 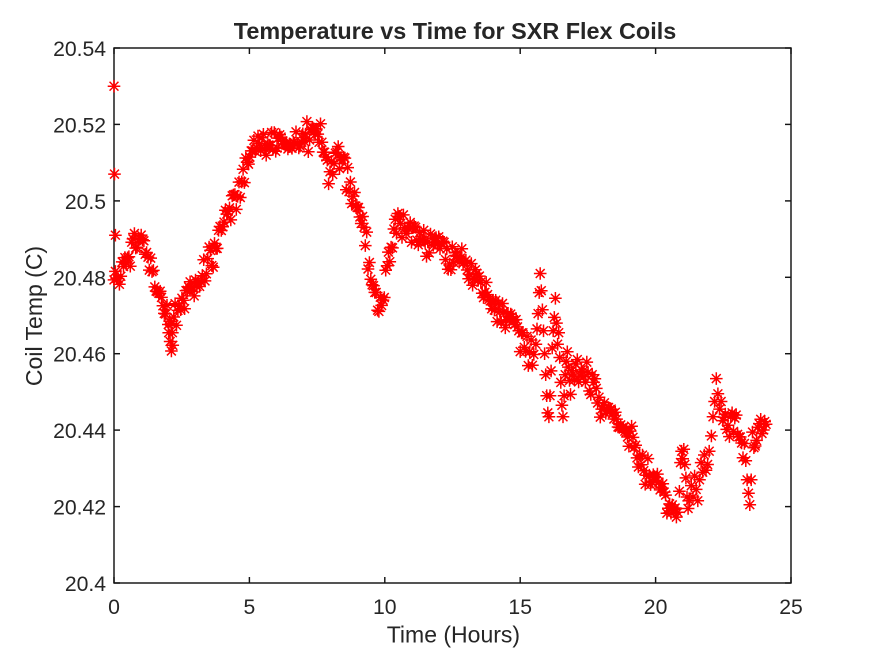 What do you see at coordinates (79, 125) in the screenshot?
I see `svg-text: 20.52` at bounding box center [79, 125].